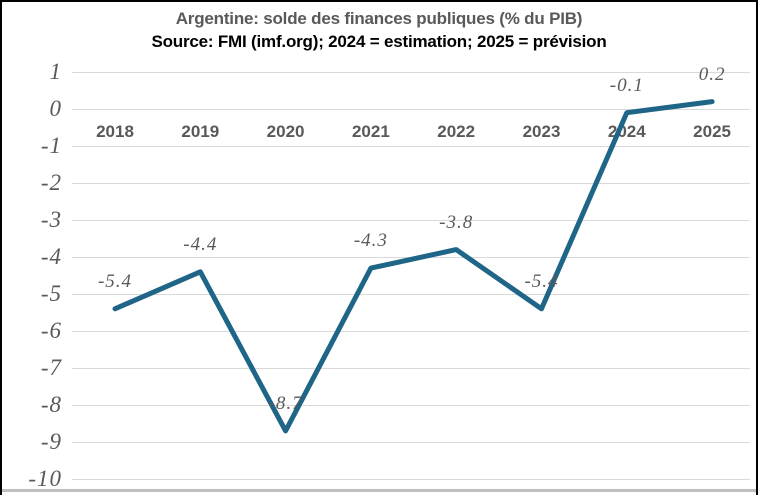 Image resolution: width=758 pixels, height=495 pixels. What do you see at coordinates (712, 131) in the screenshot?
I see `x-year-label: 2025` at bounding box center [712, 131].